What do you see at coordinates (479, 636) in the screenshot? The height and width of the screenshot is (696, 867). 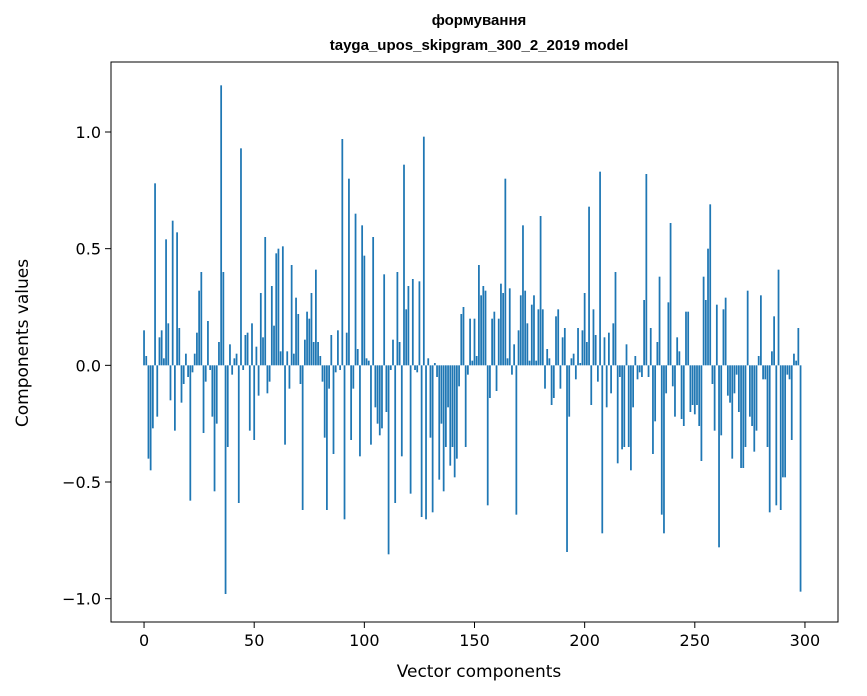 I see `x-axis-ticks: 0 50 100 150 200 250 300` at bounding box center [479, 636].